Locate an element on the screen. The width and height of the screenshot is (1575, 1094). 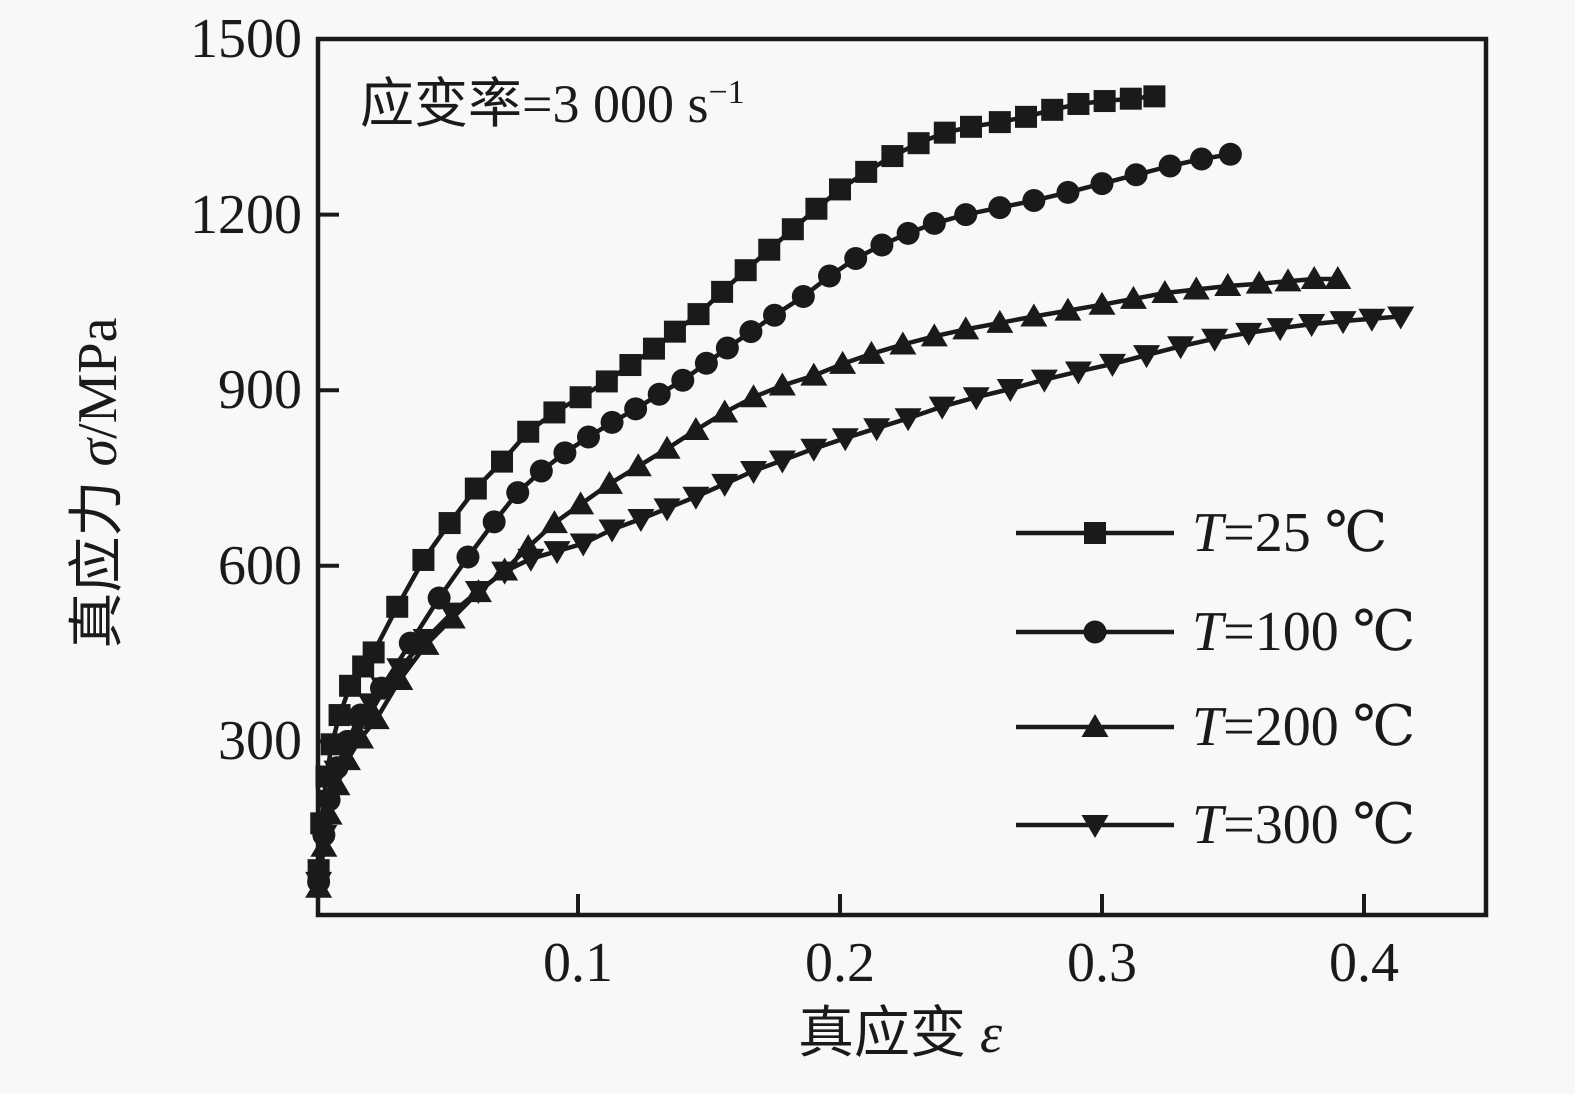
strain-rate-text: 应变率=3 000 s is located at coordinates (534, 104).